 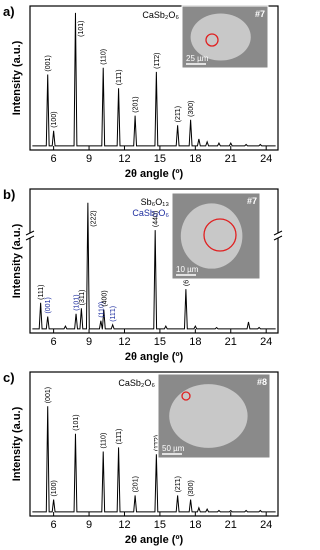 What do you see at coordinates (197, 58) in the screenshot?
I see `scale-bar-label: 25 µm` at bounding box center [197, 58].